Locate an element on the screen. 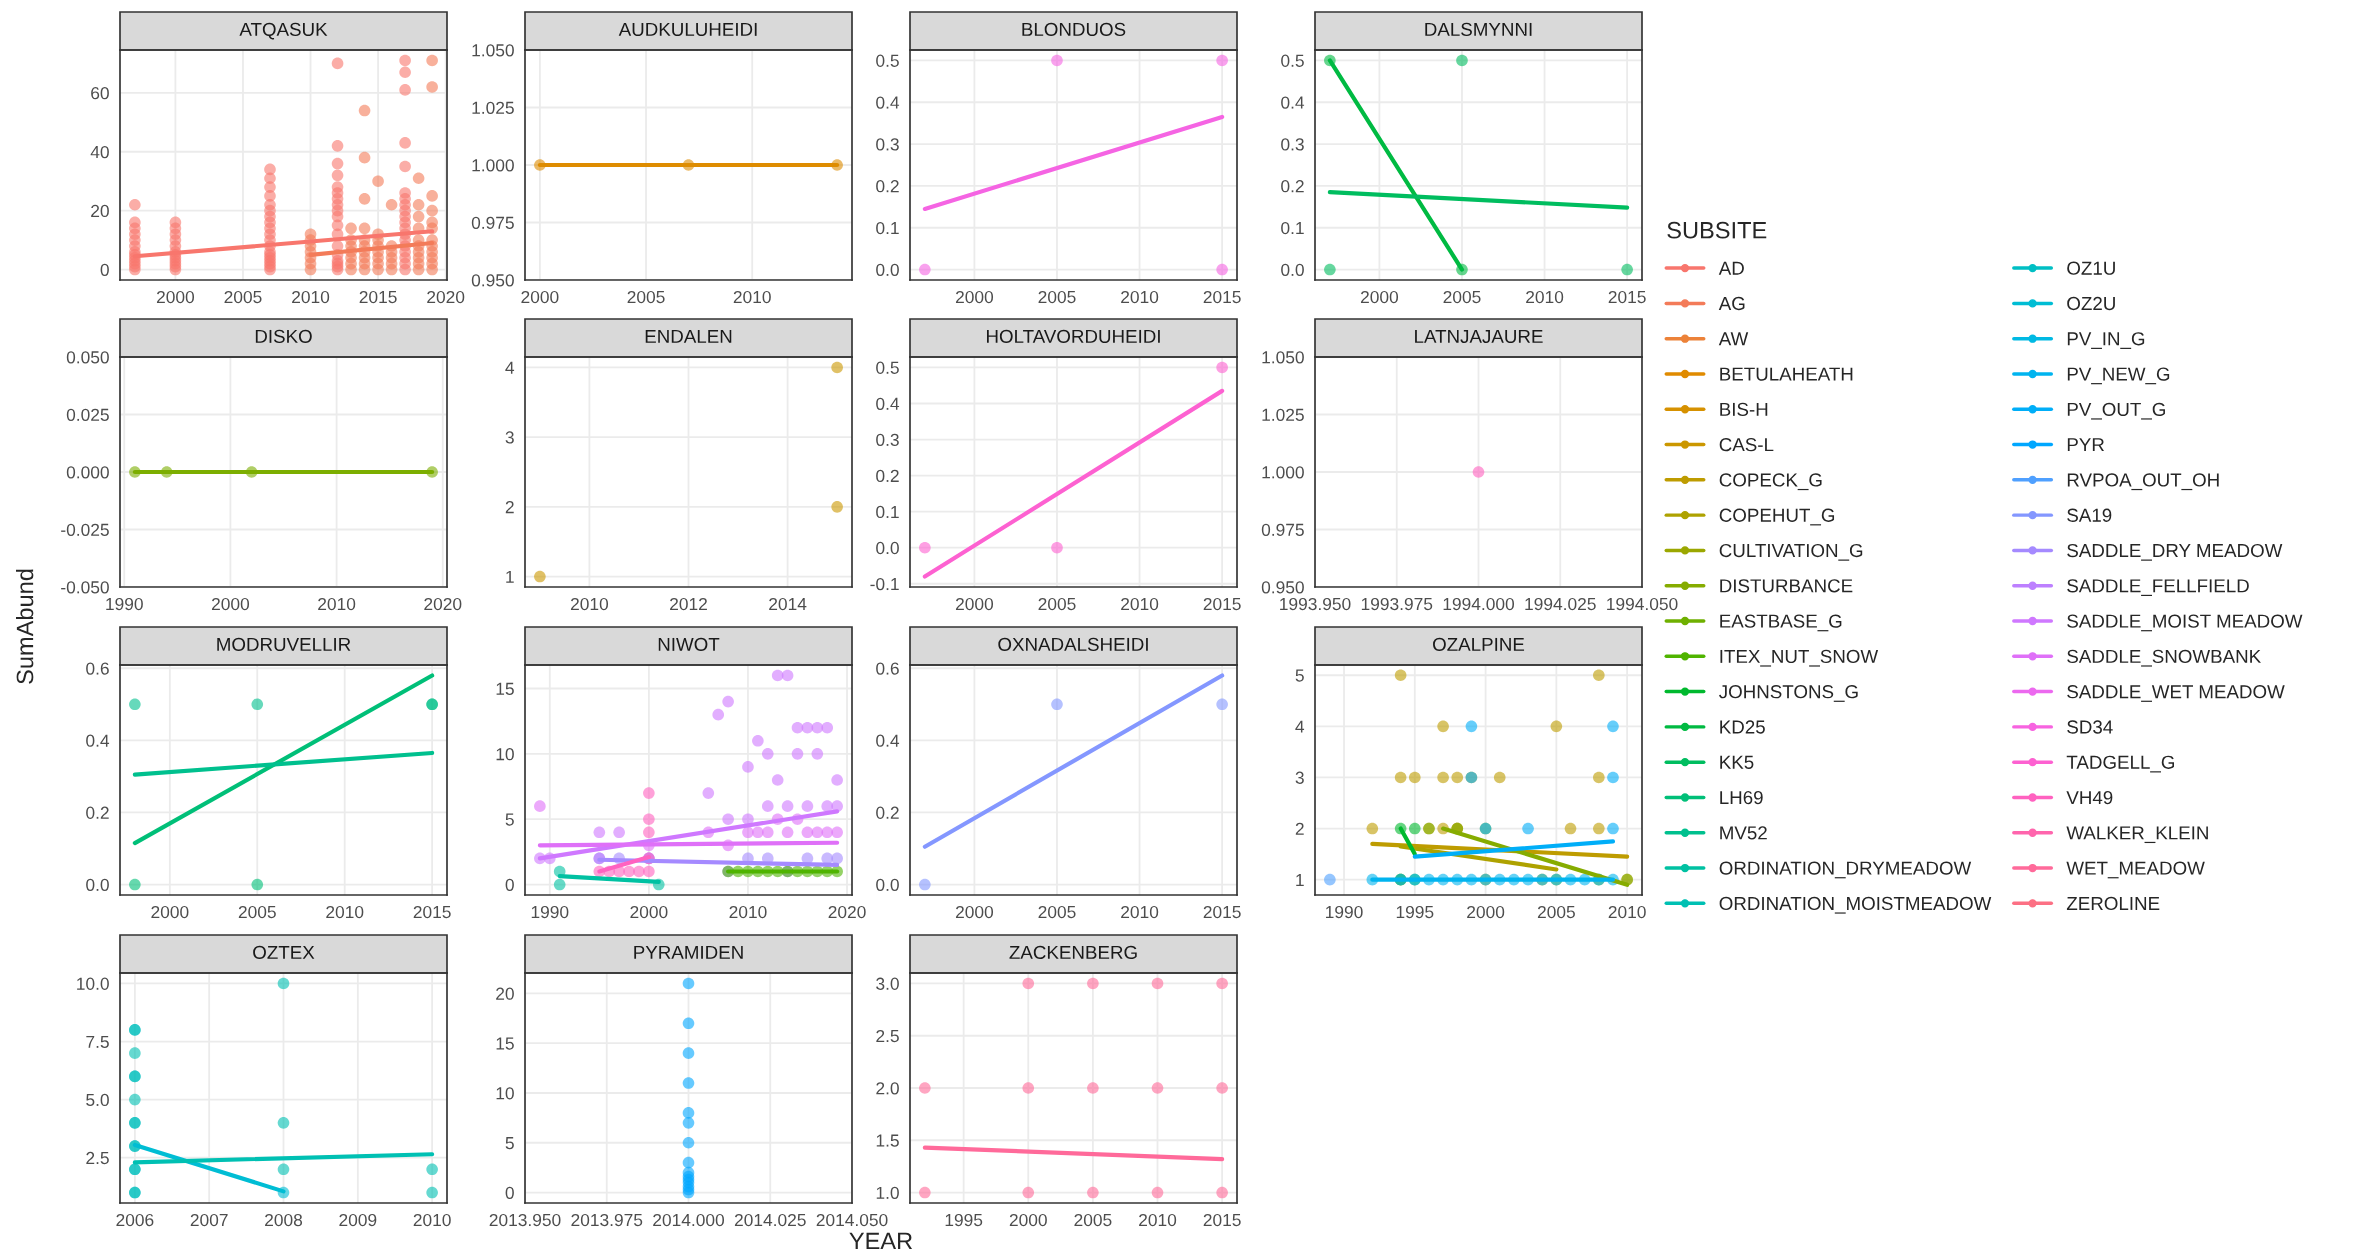  y-tick-label: 0.3 is located at coordinates (887, 440).